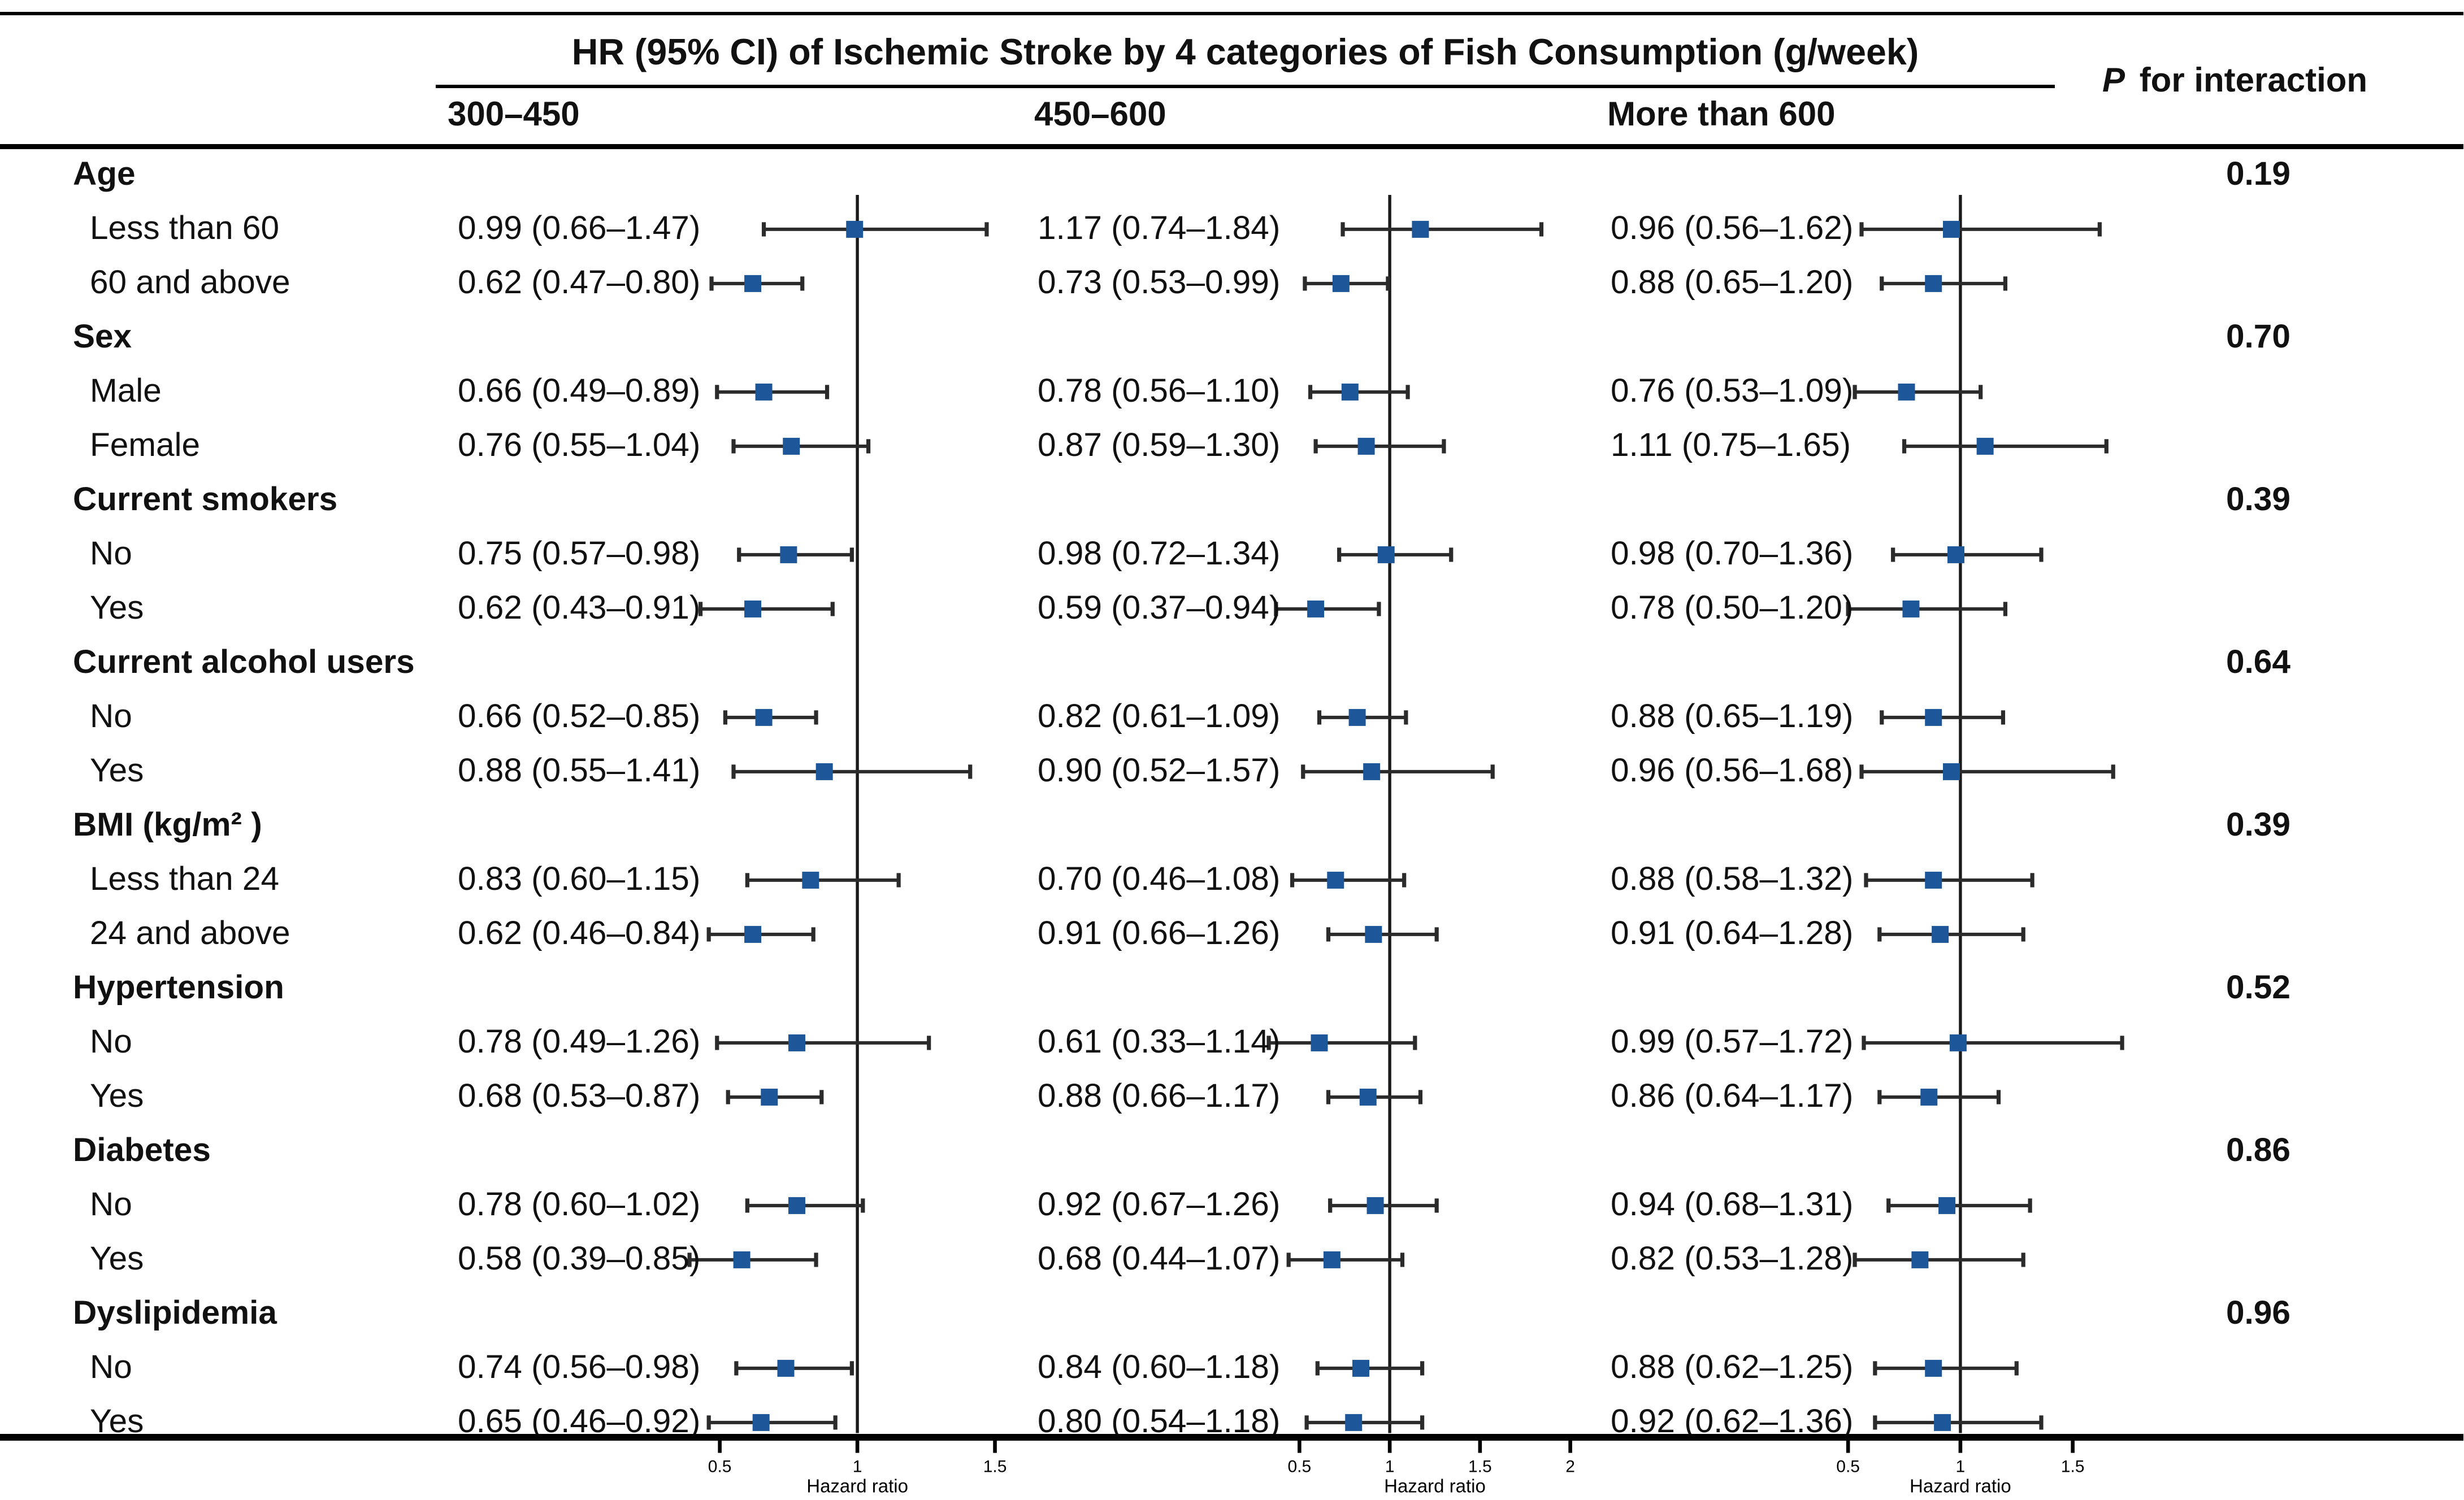 The image size is (2464, 1500). I want to click on hr-ci-value: 0.84 (0.60–1.18), so click(1159, 1368).